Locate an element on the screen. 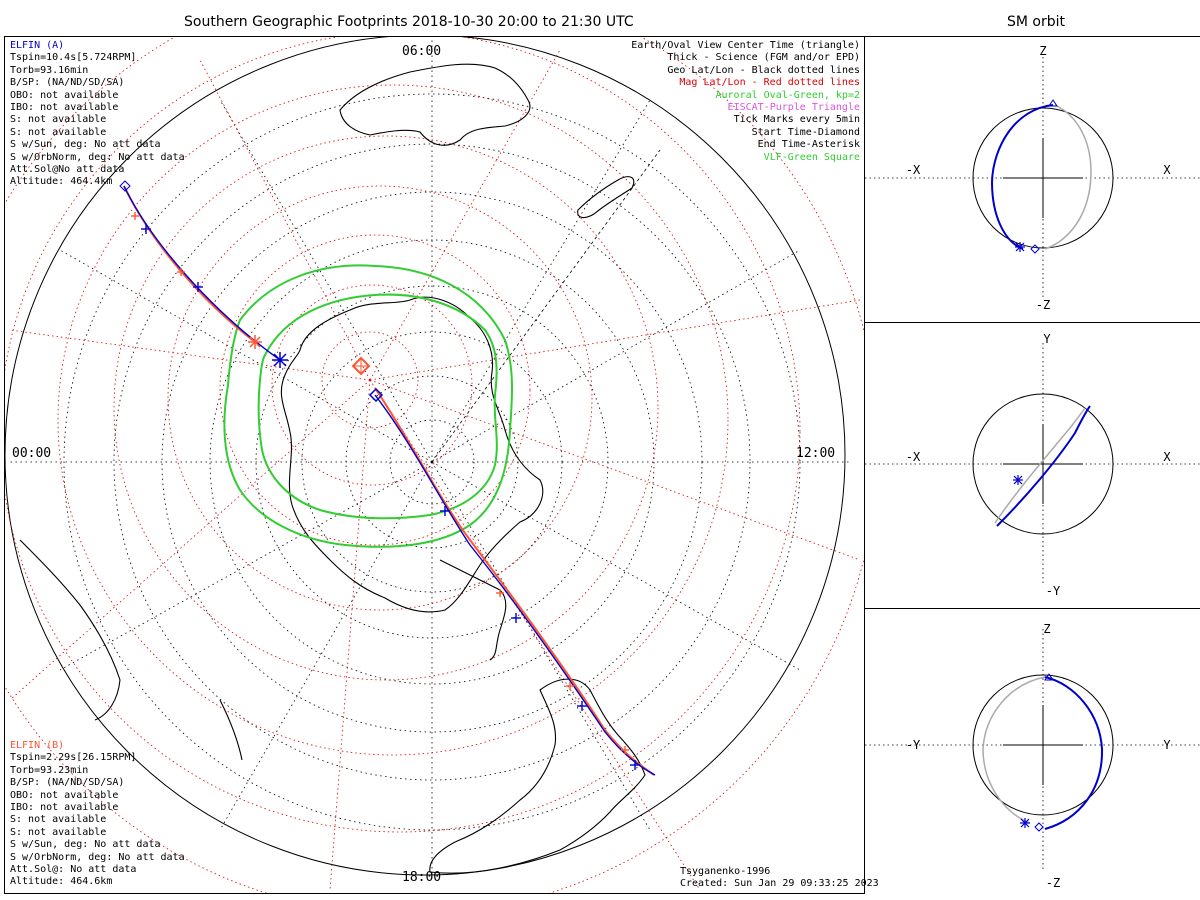 The image size is (1200, 900). model-name: Tsyganenko-1996 is located at coordinates (725, 871).